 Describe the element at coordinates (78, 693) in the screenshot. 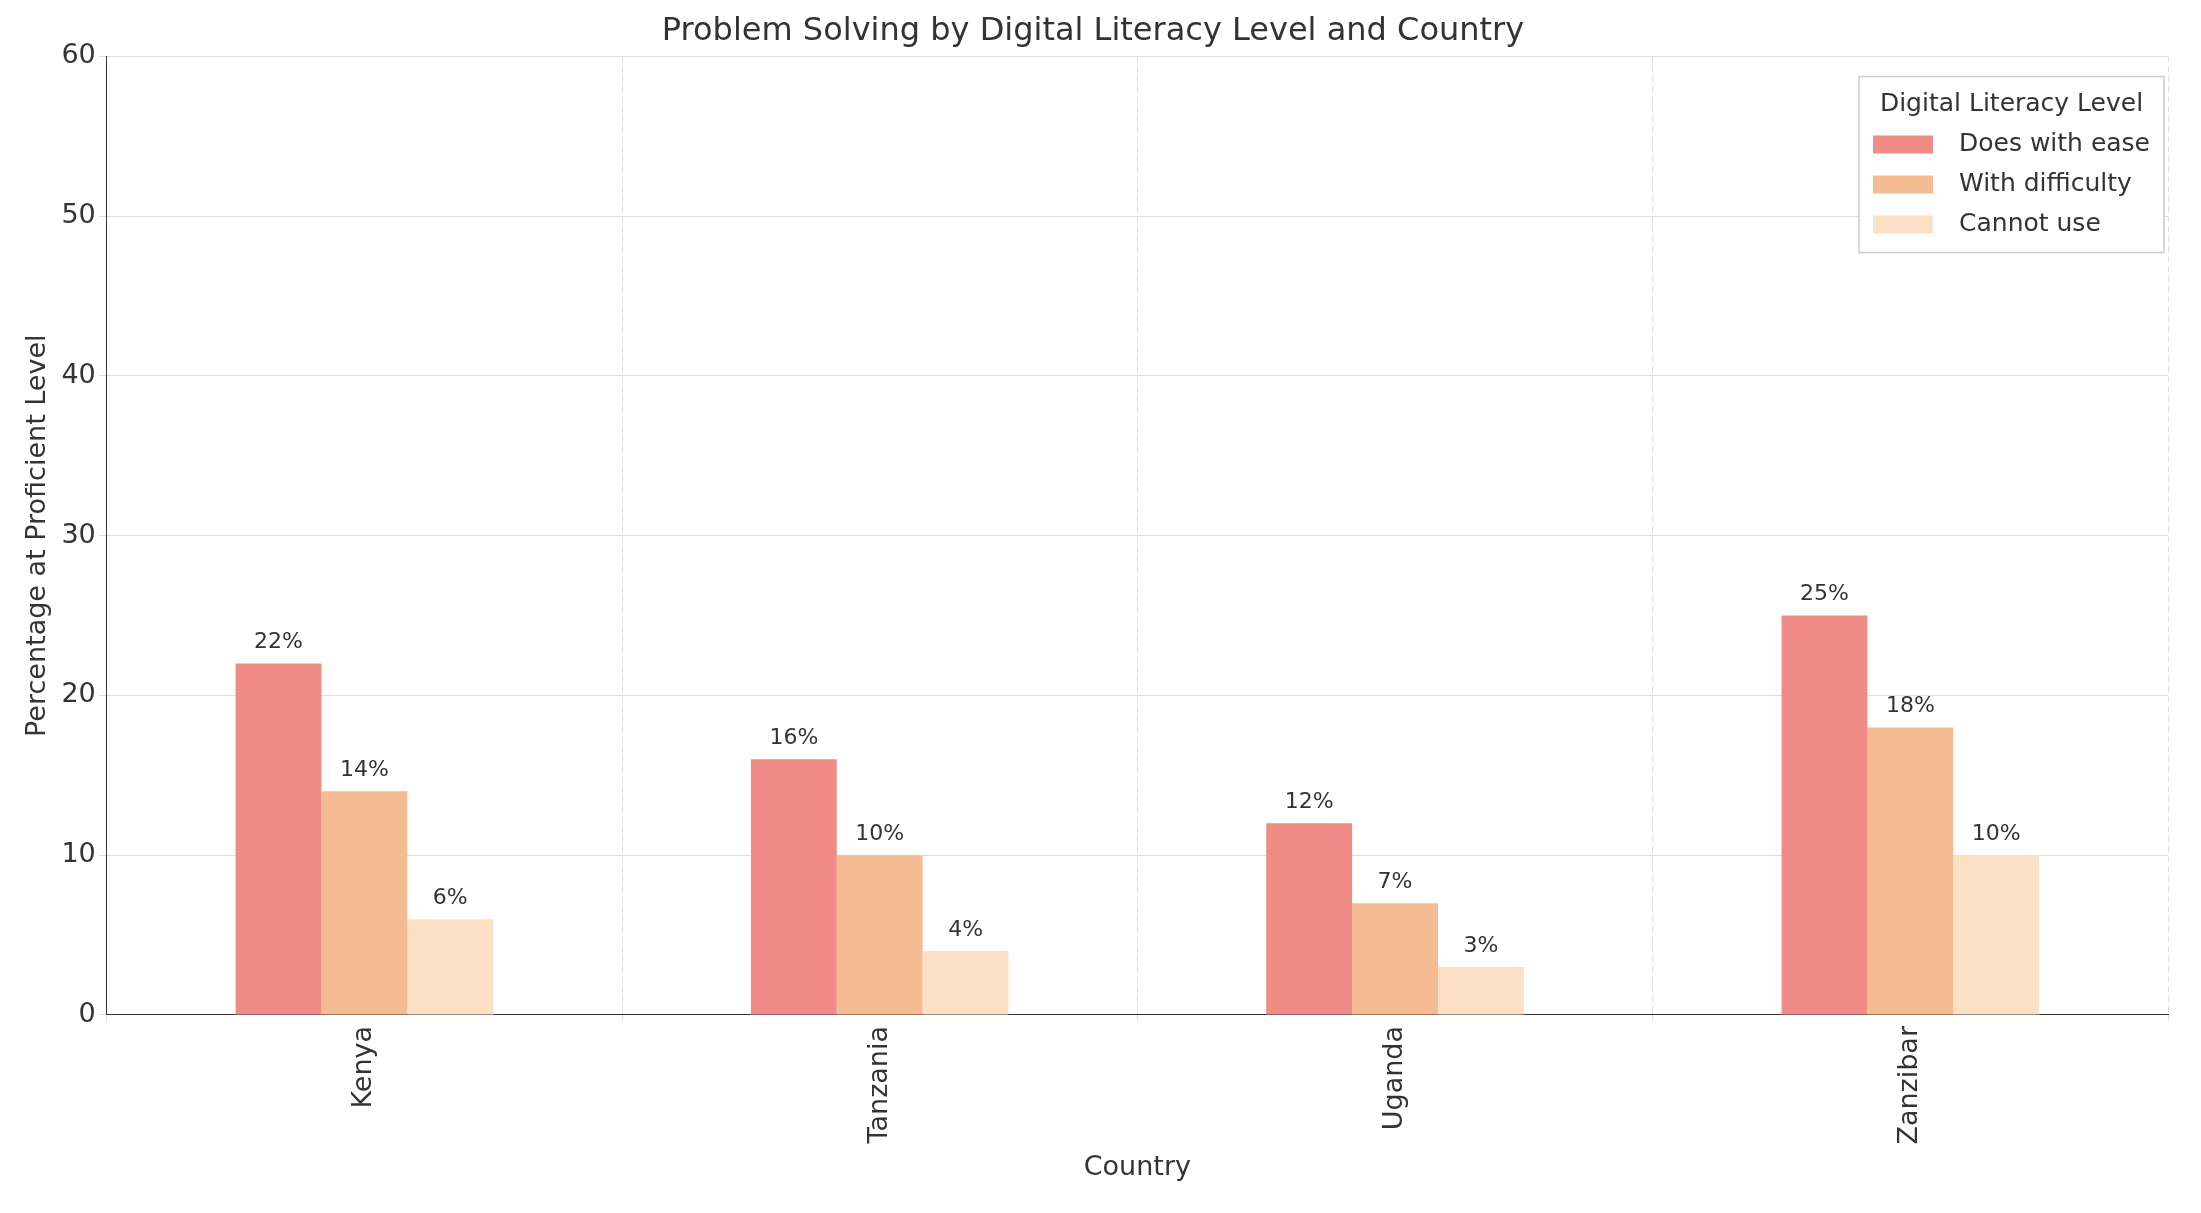

I see `y-tick-label: 20` at that location.